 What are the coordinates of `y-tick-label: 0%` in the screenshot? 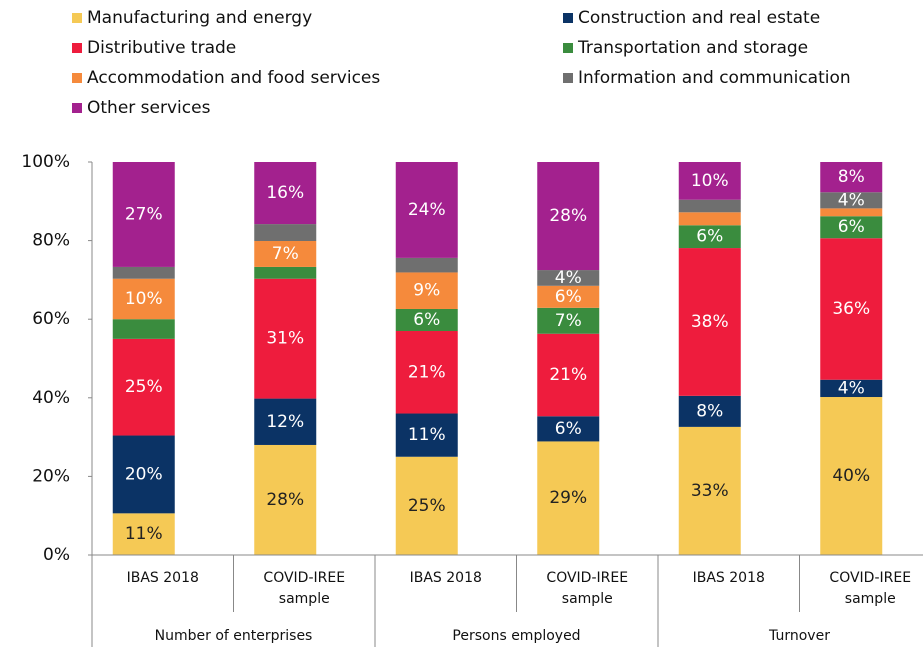 It's located at (56, 555).